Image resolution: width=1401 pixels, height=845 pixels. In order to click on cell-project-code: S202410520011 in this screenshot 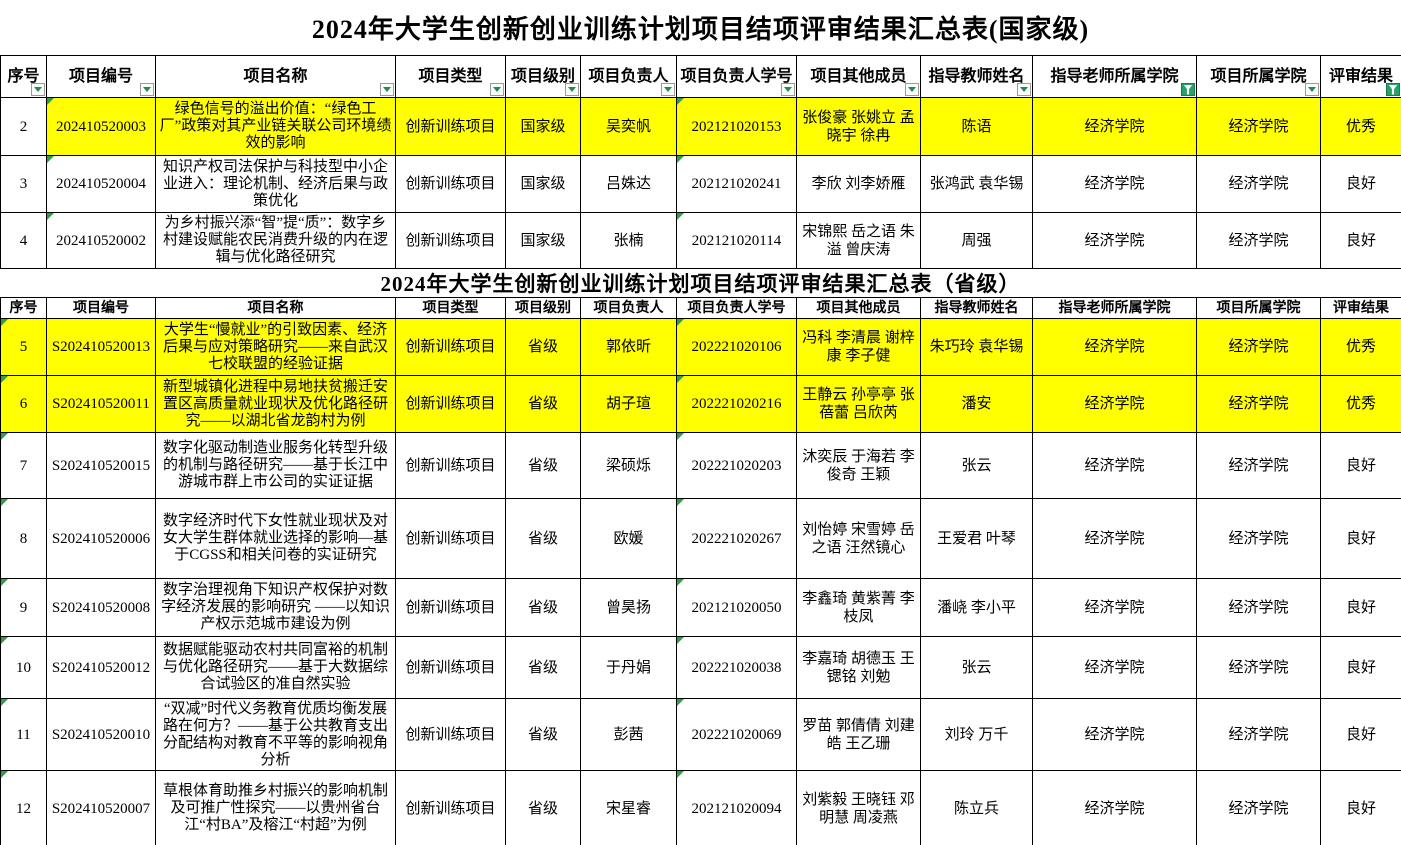, I will do `click(101, 404)`.